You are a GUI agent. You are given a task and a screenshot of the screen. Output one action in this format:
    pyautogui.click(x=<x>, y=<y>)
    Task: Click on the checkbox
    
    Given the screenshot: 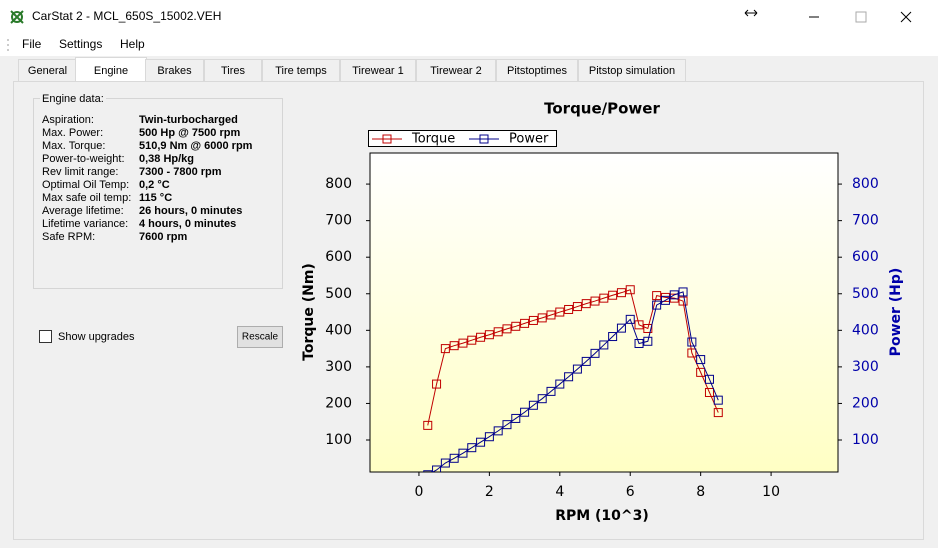 What is the action you would take?
    pyautogui.click(x=45, y=336)
    